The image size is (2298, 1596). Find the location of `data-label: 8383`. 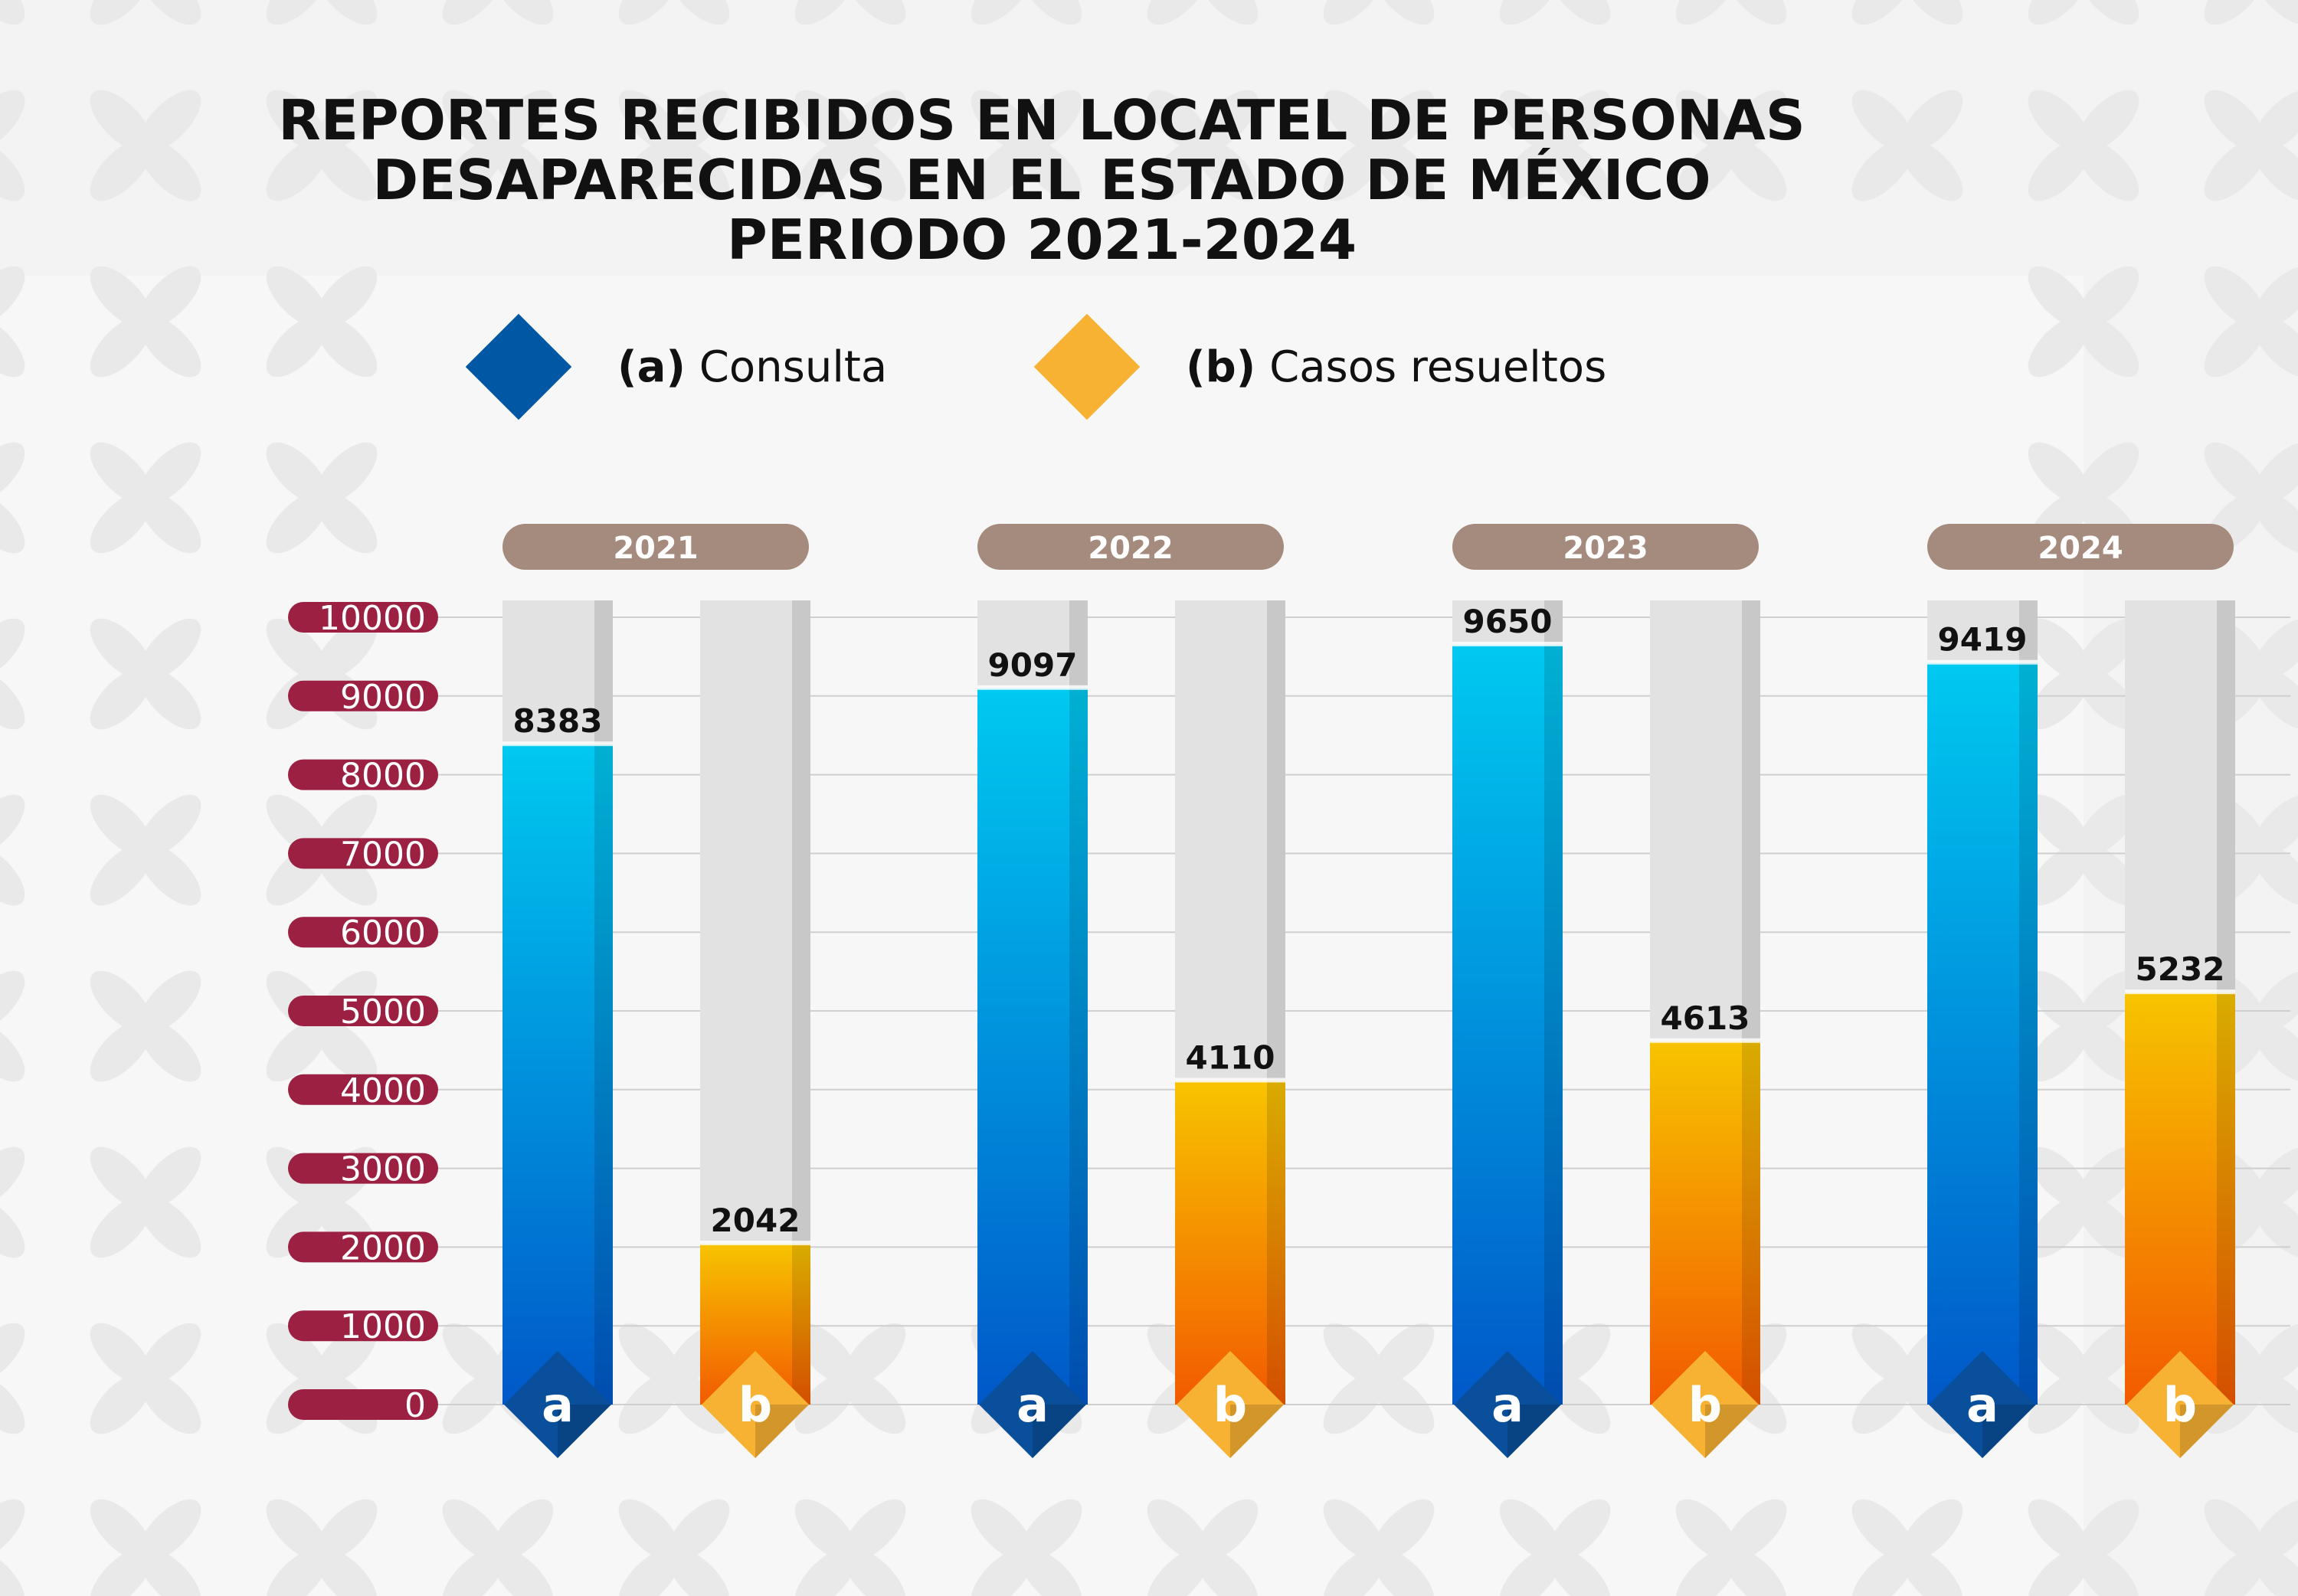

data-label: 8383 is located at coordinates (558, 721).